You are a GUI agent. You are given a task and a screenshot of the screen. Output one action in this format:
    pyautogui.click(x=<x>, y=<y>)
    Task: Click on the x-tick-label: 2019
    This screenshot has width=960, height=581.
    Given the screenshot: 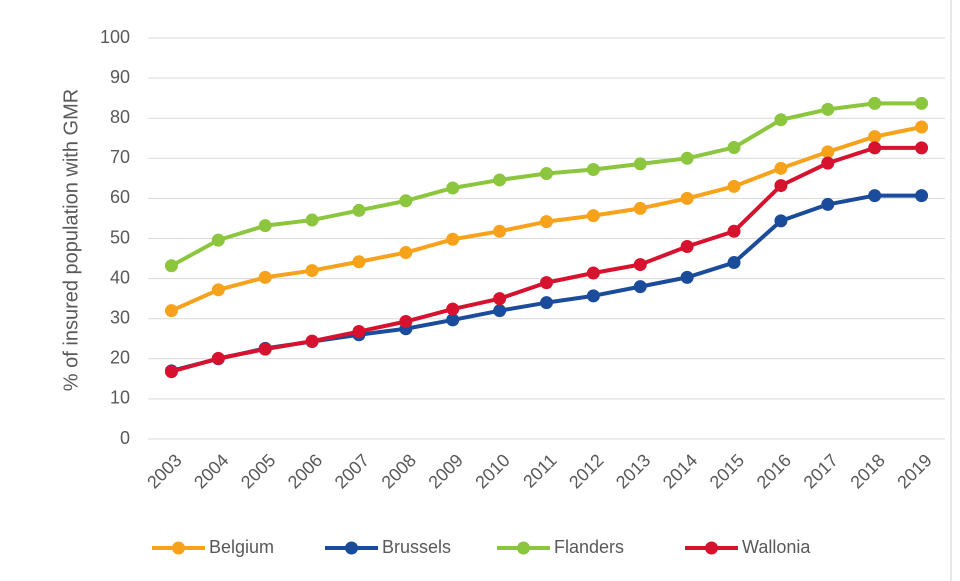 What is the action you would take?
    pyautogui.click(x=914, y=471)
    